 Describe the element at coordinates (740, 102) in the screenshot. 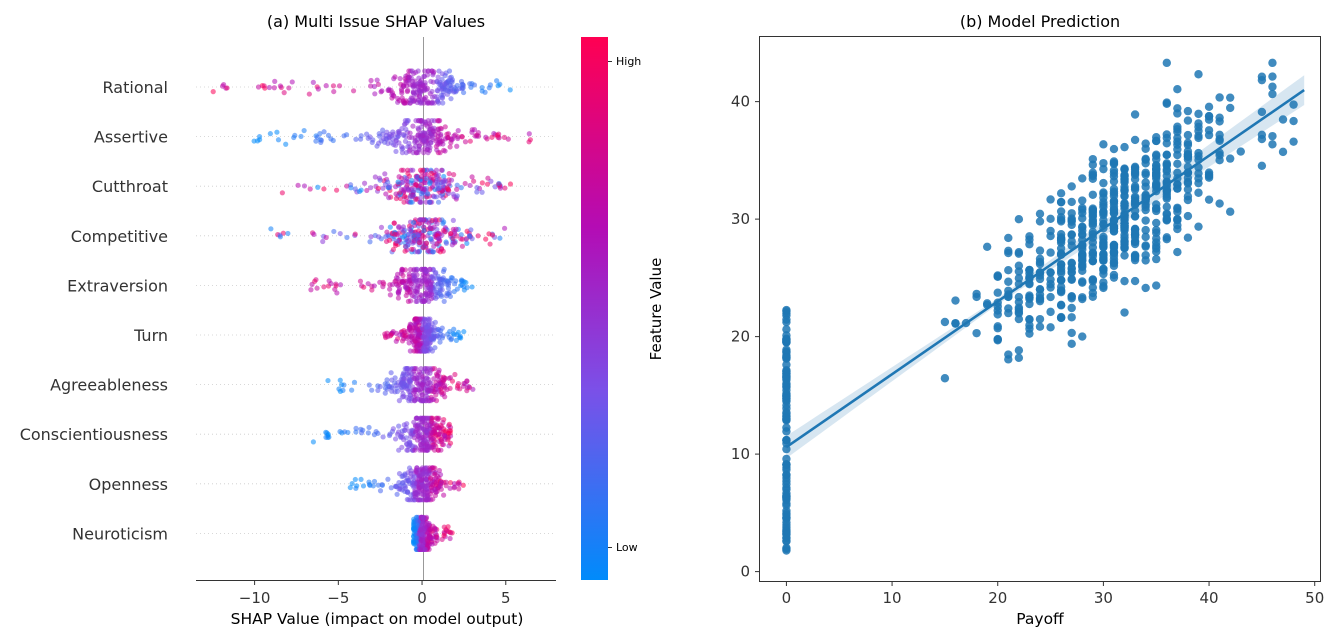

I see `prediction-y-tick-label: 40` at that location.